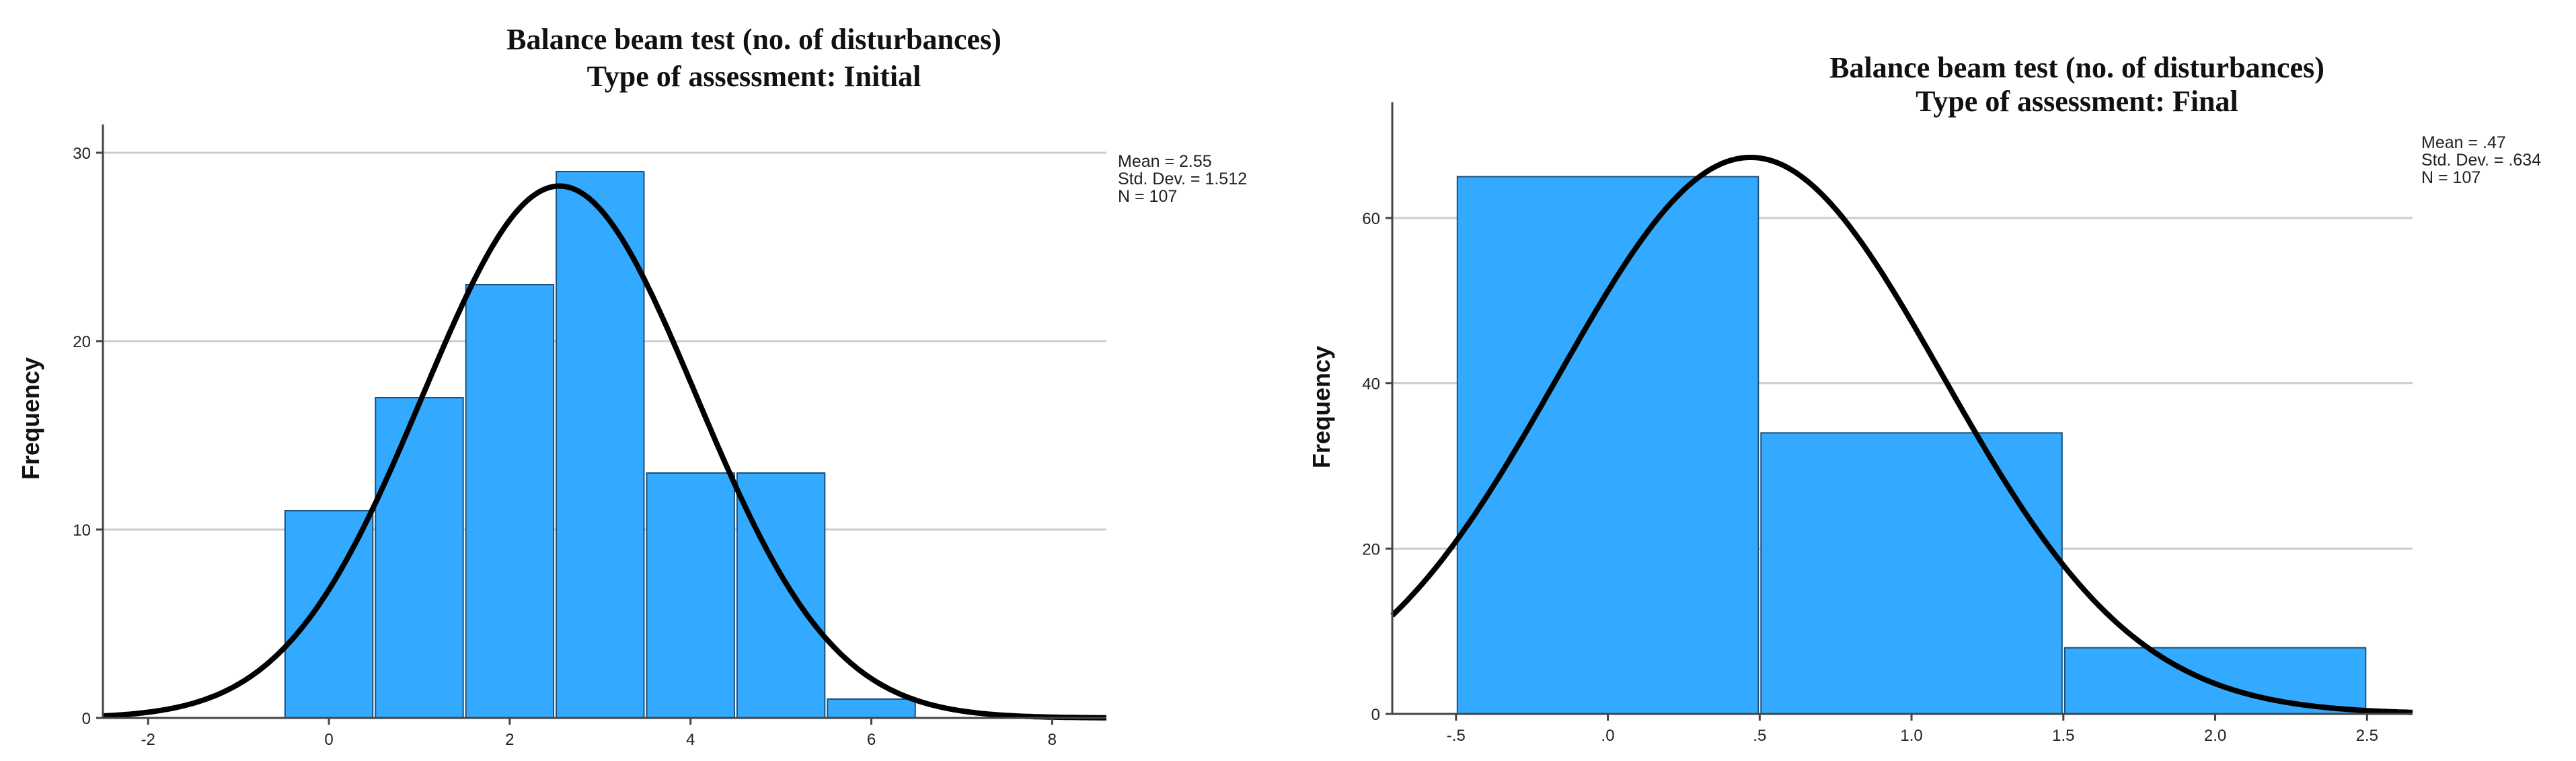  Describe the element at coordinates (328, 740) in the screenshot. I see `x-tick-label: 0` at that location.